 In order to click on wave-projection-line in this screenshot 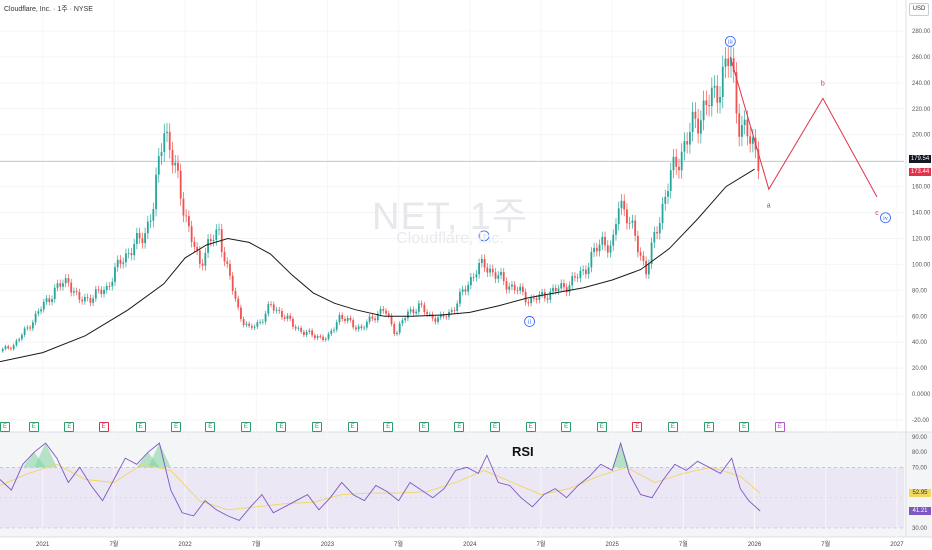, I will do `click(803, 127)`.